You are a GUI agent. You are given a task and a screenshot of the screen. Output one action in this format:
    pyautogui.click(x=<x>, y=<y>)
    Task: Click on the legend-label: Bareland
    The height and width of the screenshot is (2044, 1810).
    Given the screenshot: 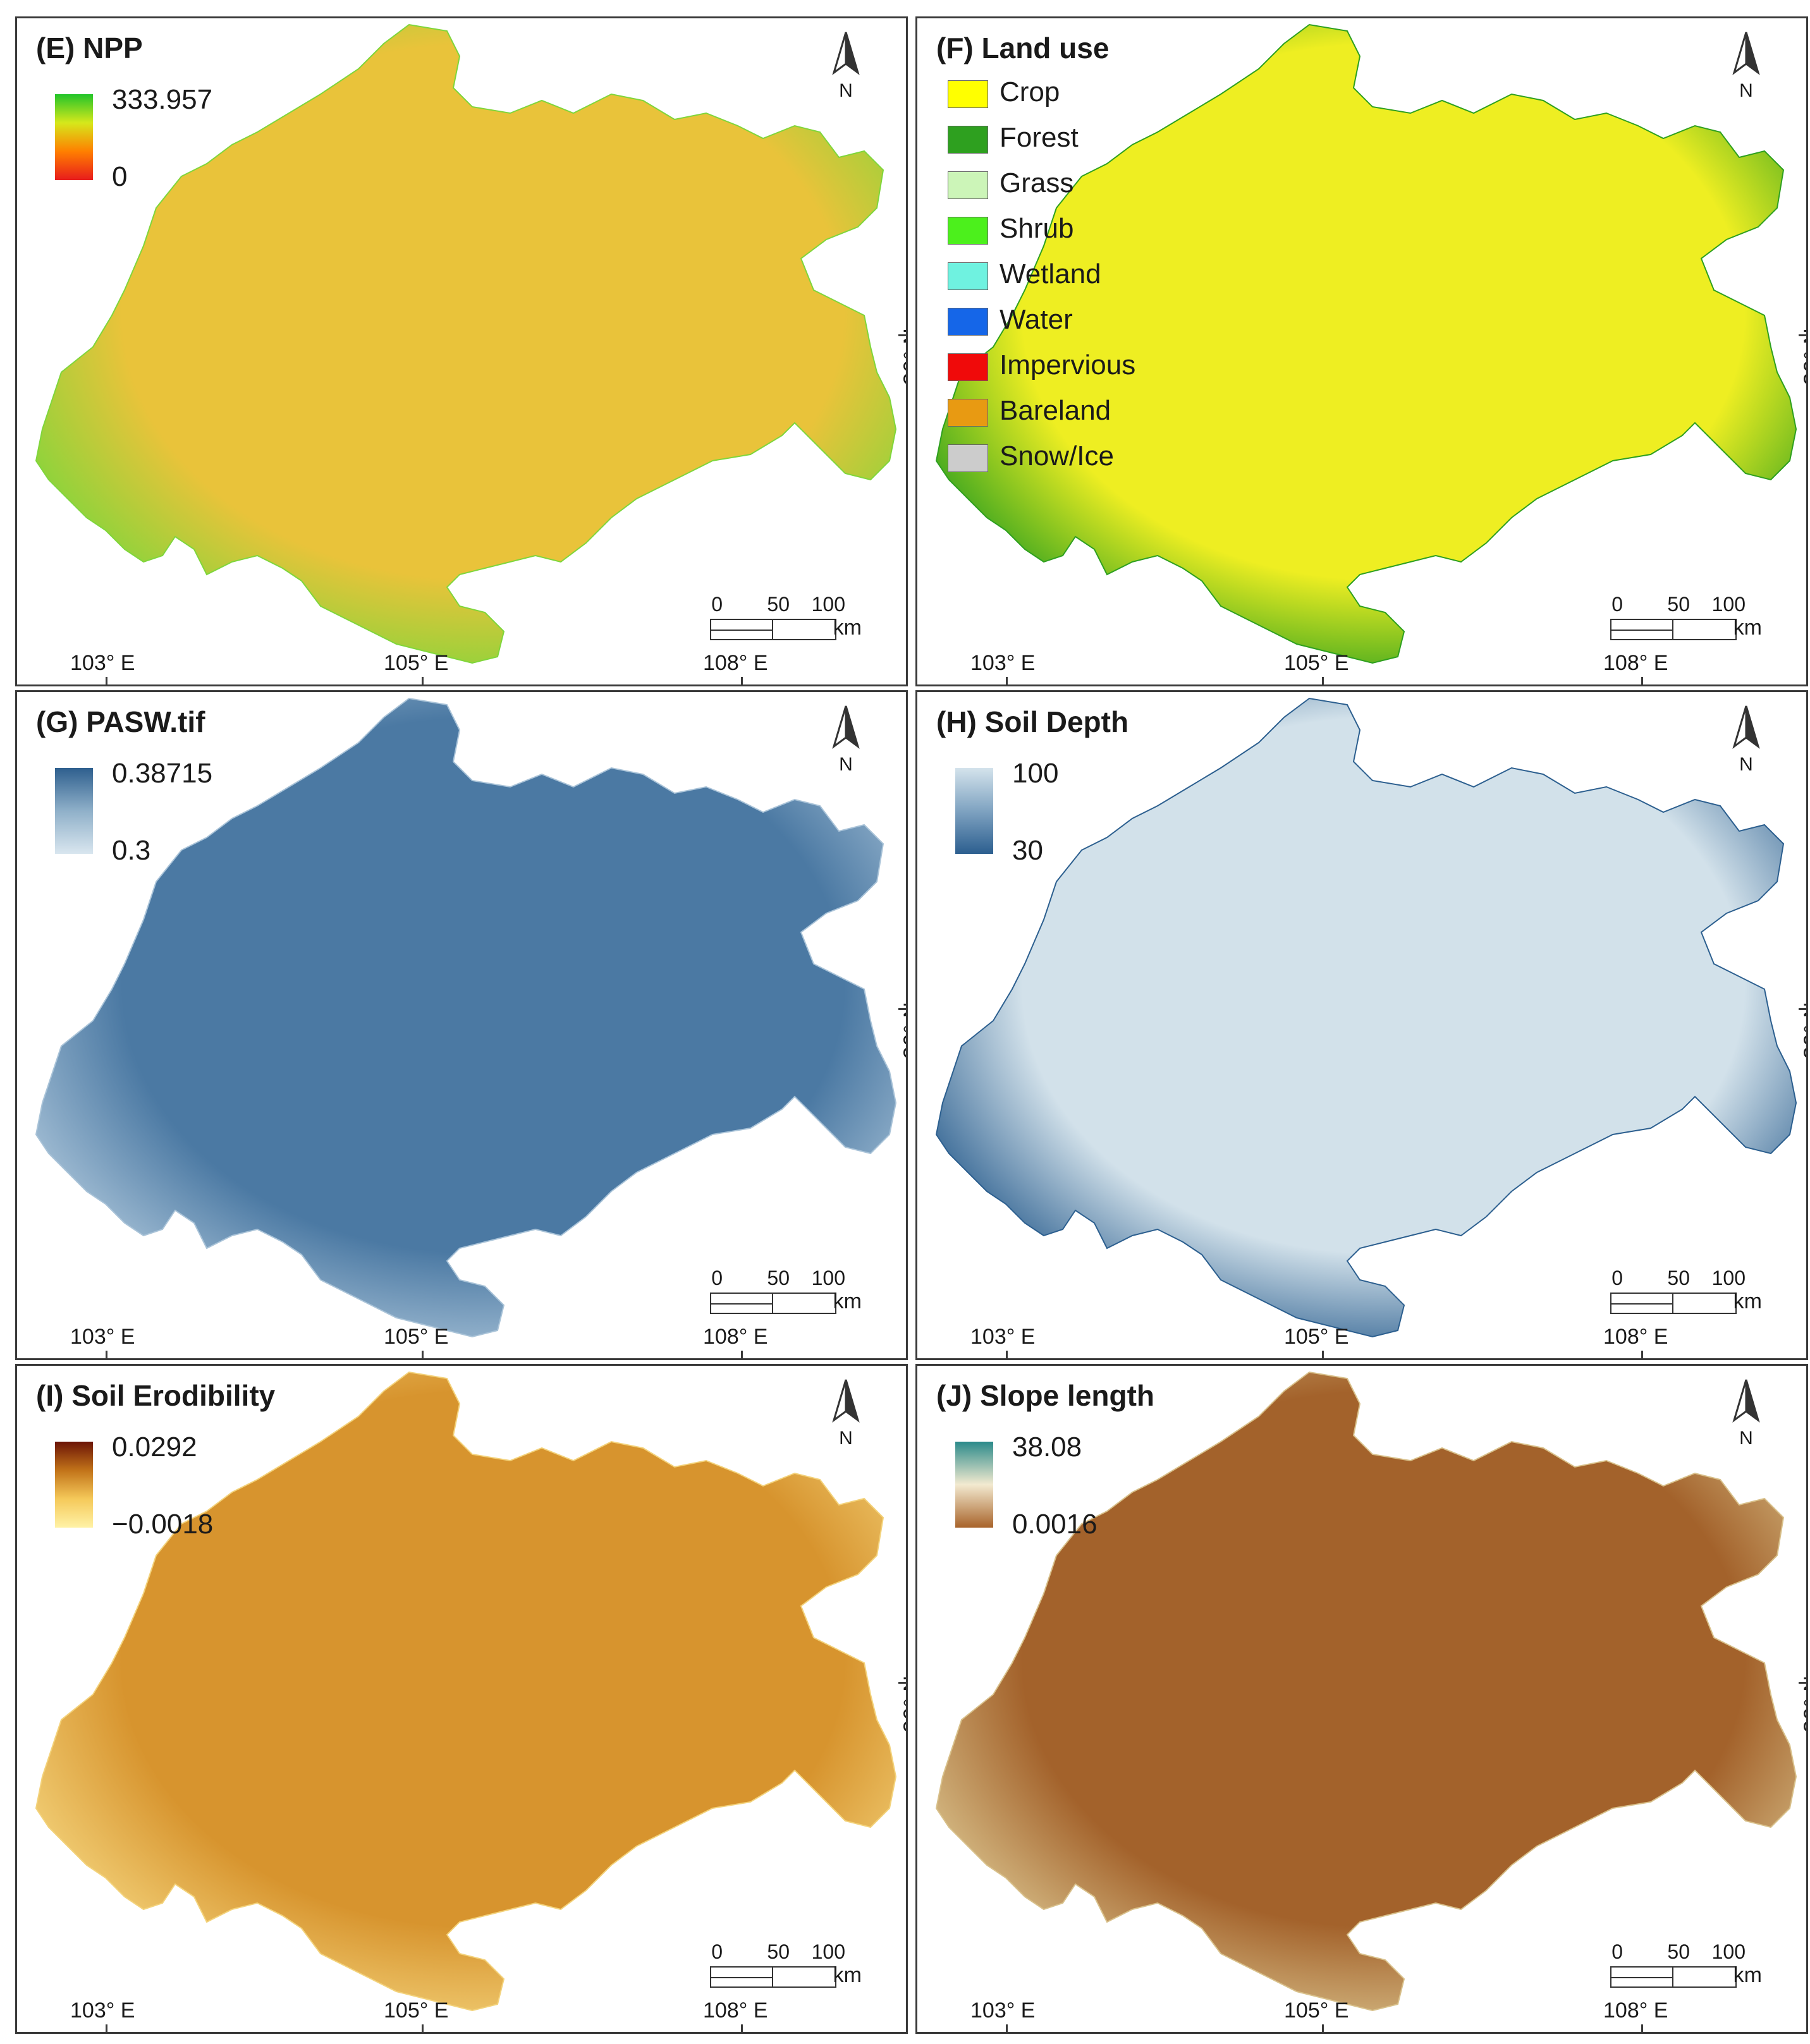 What is the action you would take?
    pyautogui.click(x=1055, y=411)
    